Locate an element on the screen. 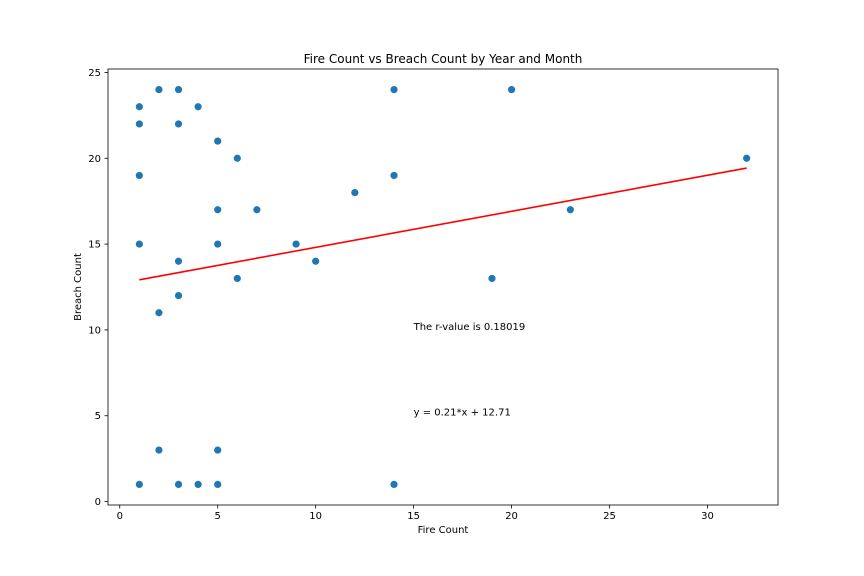 This screenshot has width=864, height=576. annotation-text: The r-value is 0.18019 is located at coordinates (469, 327).